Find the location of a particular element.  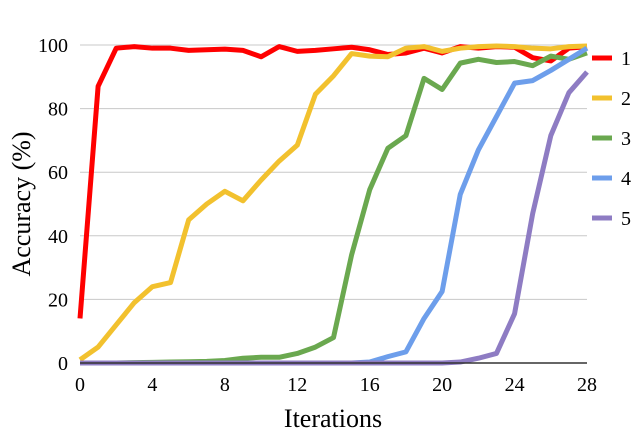

x-tick-label: 4 is located at coordinates (152, 385).